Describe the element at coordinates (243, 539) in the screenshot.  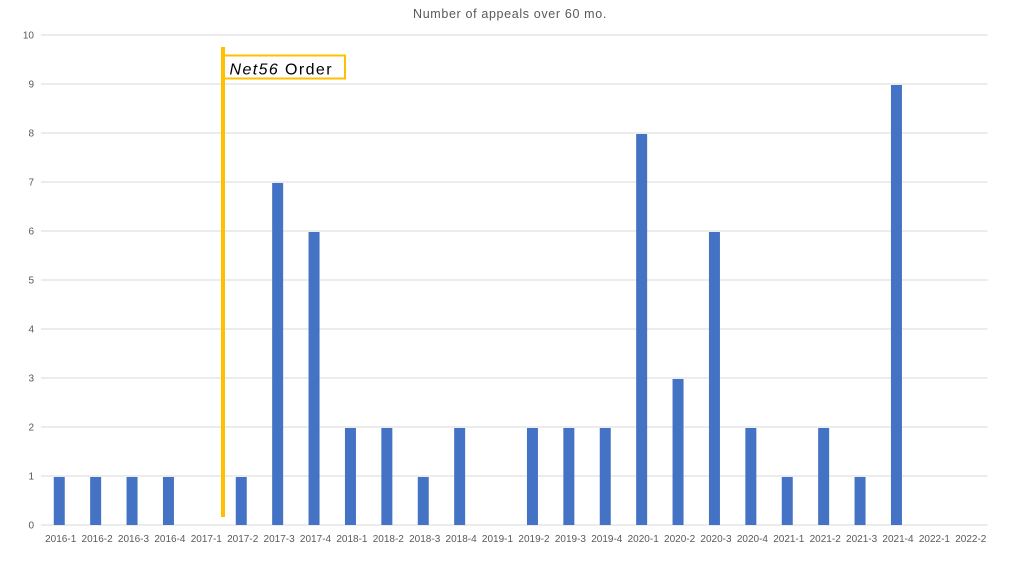
I see `svg-text: 2017-2` at that location.